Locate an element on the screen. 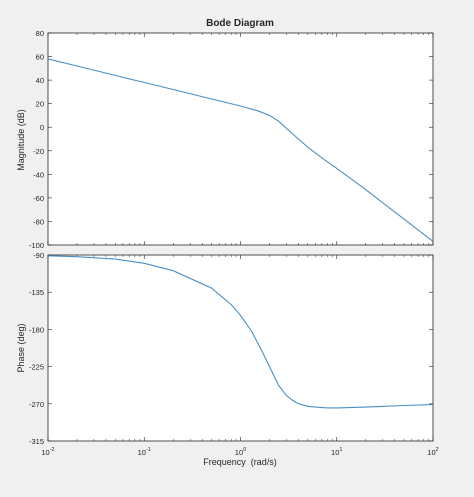  x-tick-label: 10⁰ is located at coordinates (240, 452).